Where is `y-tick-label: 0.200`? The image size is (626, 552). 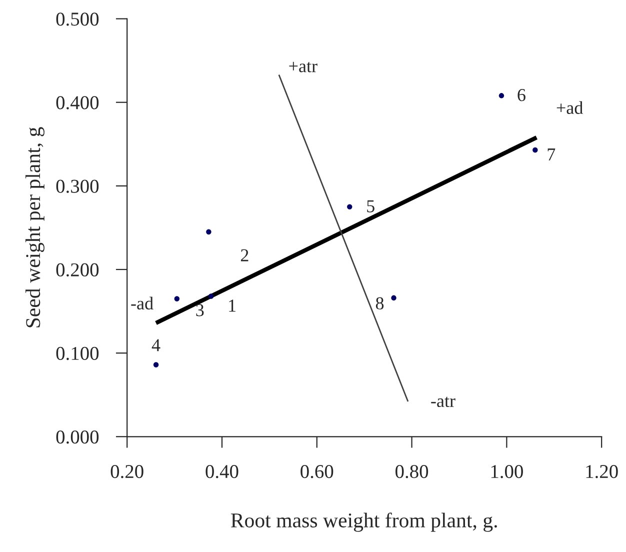 y-tick-label: 0.200 is located at coordinates (77, 270).